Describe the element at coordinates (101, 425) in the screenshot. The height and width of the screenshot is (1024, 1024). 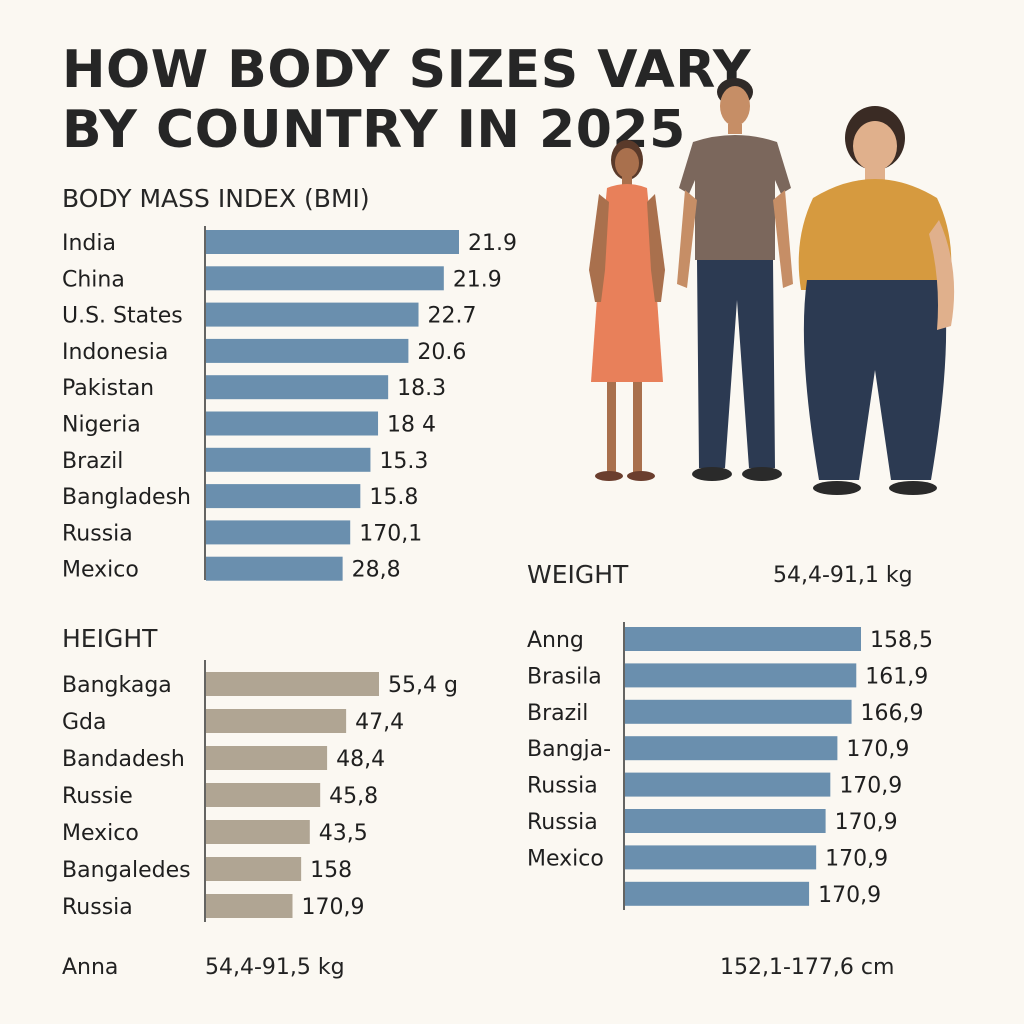
I see `bmi-category-label: Nigeria` at that location.